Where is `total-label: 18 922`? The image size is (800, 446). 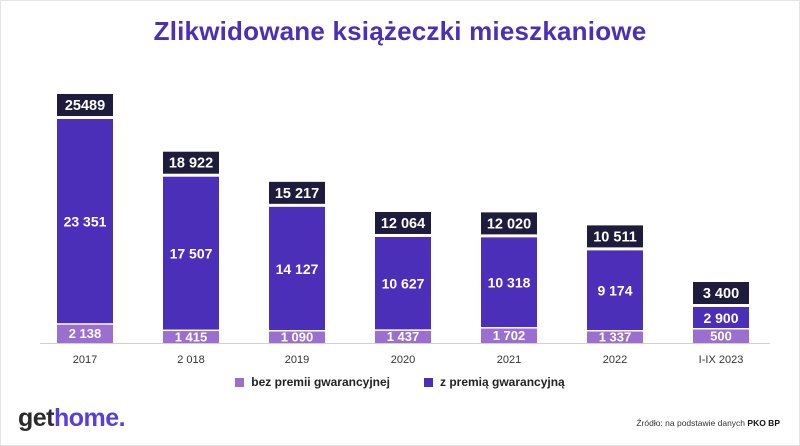
total-label: 18 922 is located at coordinates (191, 164).